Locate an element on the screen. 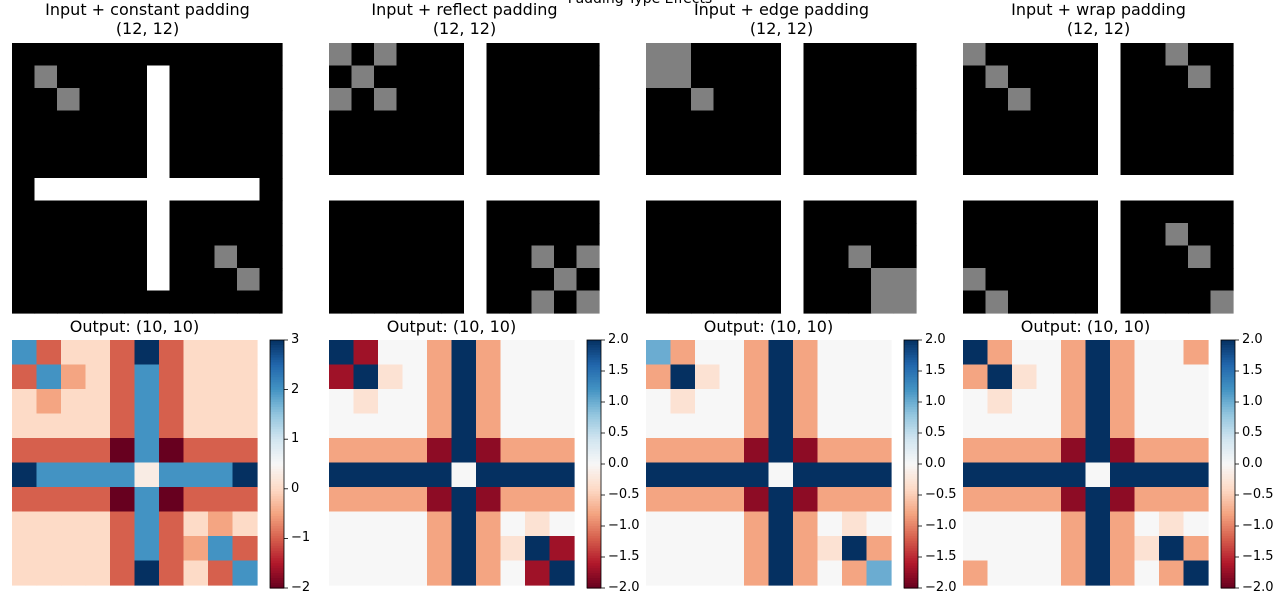 Image resolution: width=1280 pixels, height=612 pixels. colorbar-tick-label: −2.0 is located at coordinates (1258, 587).